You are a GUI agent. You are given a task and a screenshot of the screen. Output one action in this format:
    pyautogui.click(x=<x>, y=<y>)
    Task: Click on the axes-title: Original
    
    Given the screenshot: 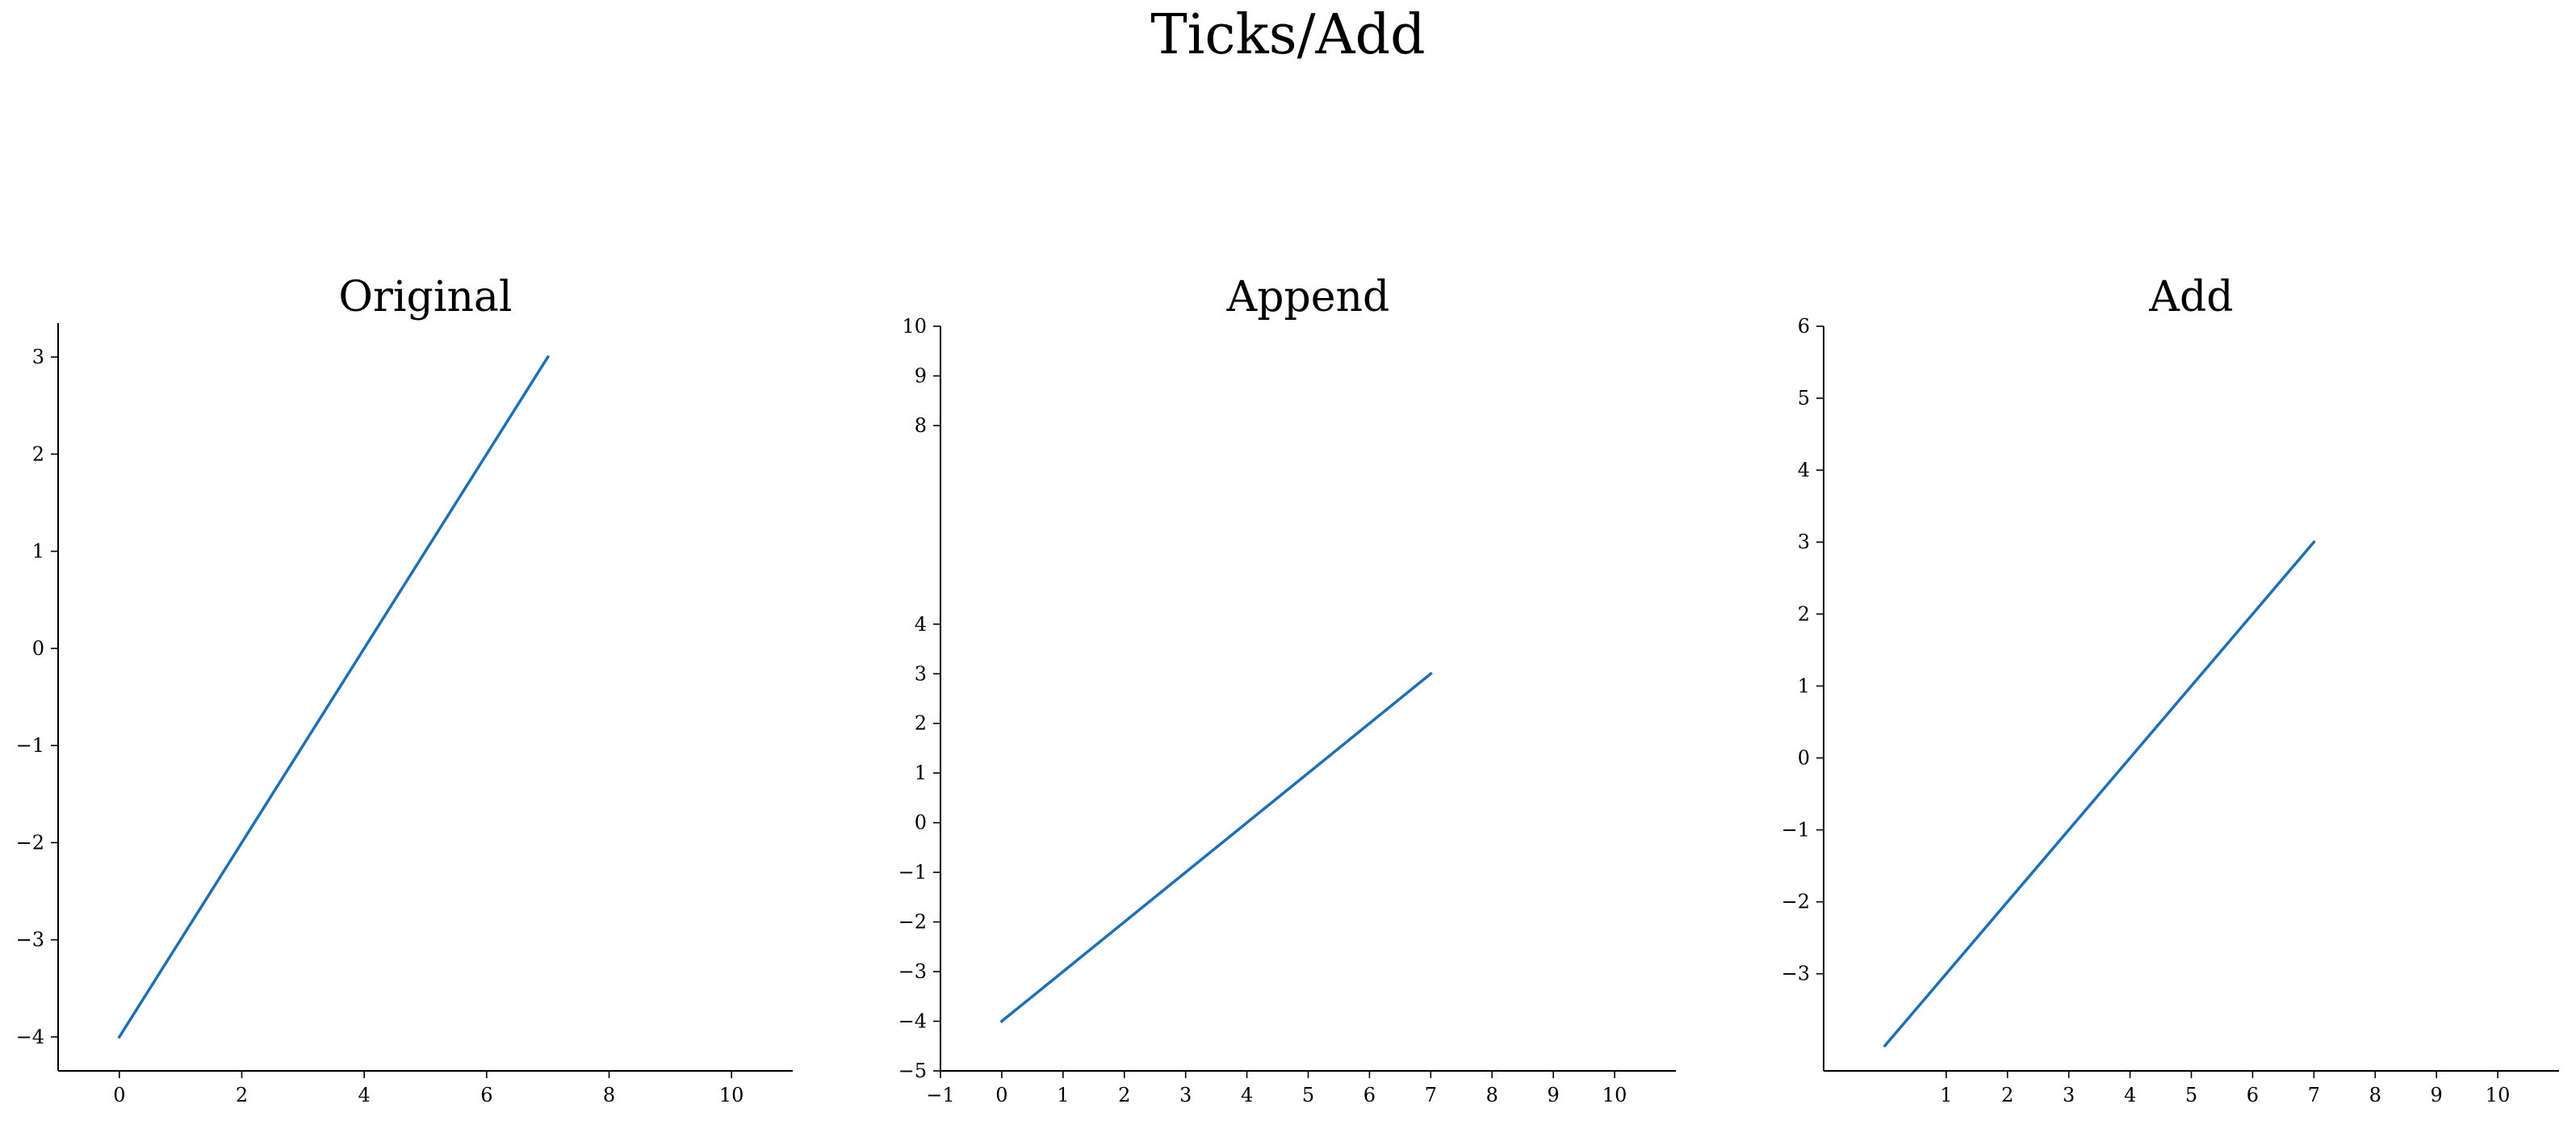 What is the action you would take?
    pyautogui.click(x=425, y=297)
    